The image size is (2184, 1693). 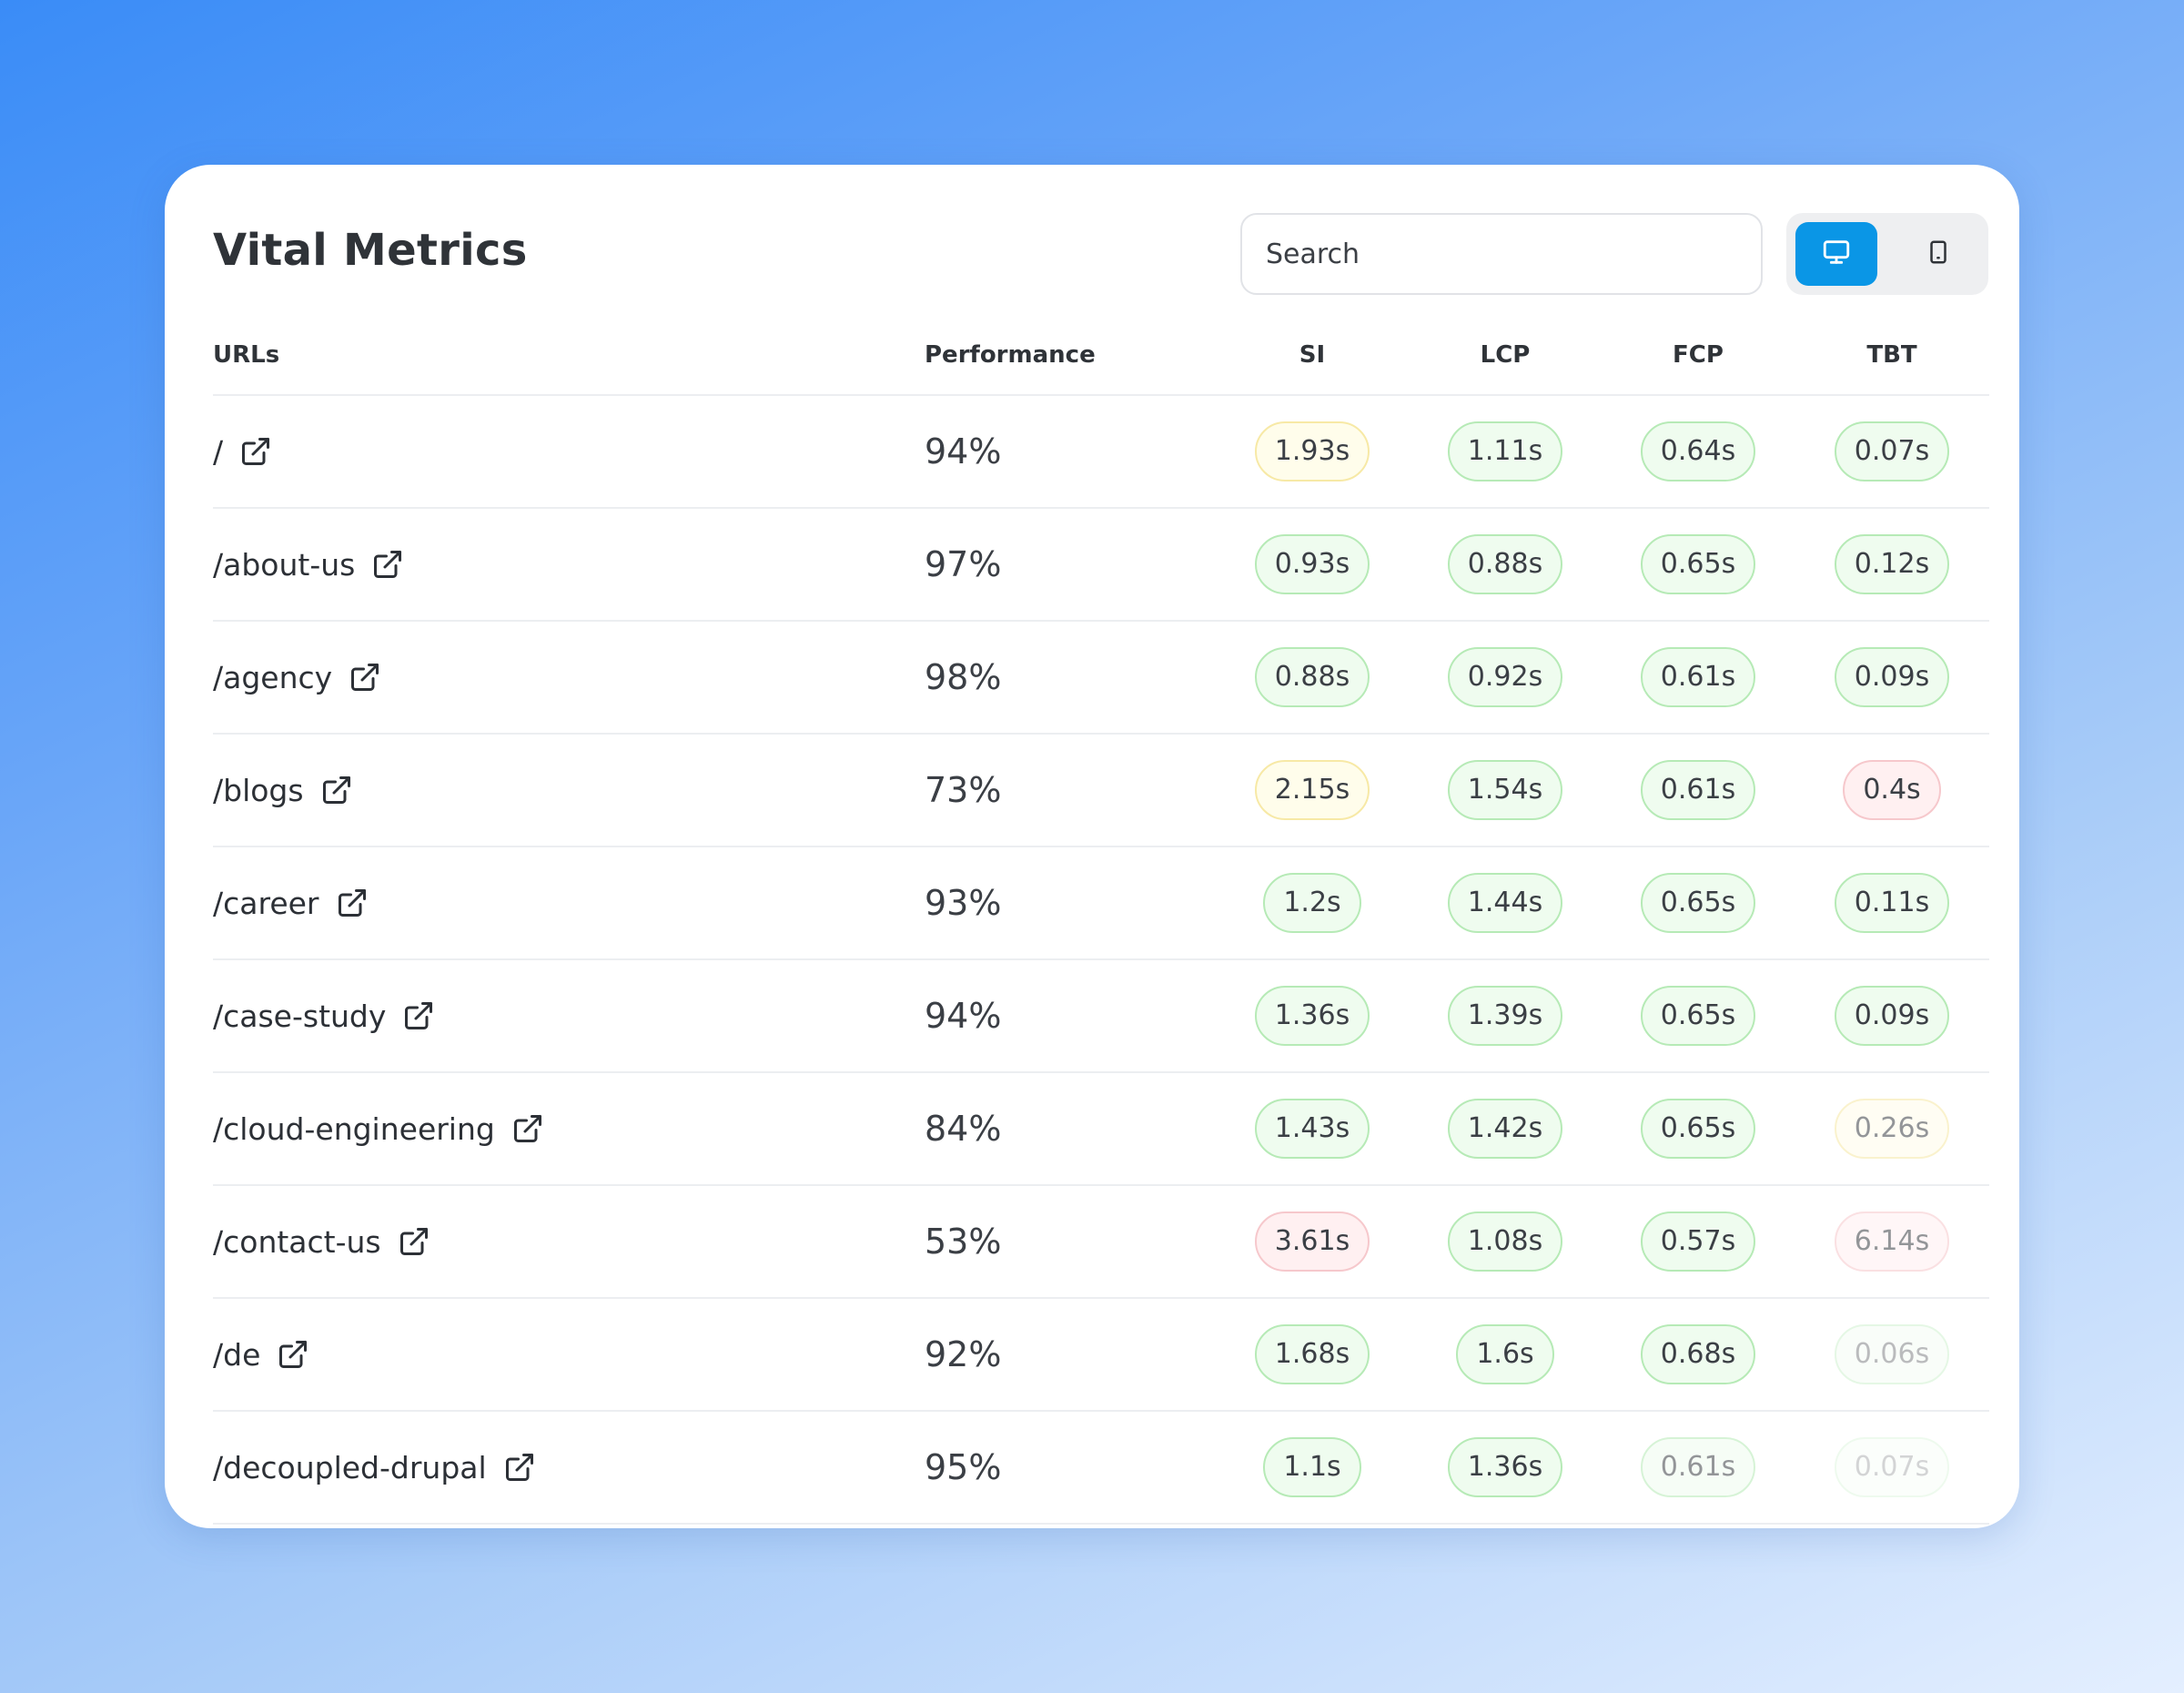 What do you see at coordinates (1502, 254) in the screenshot?
I see `search-input` at bounding box center [1502, 254].